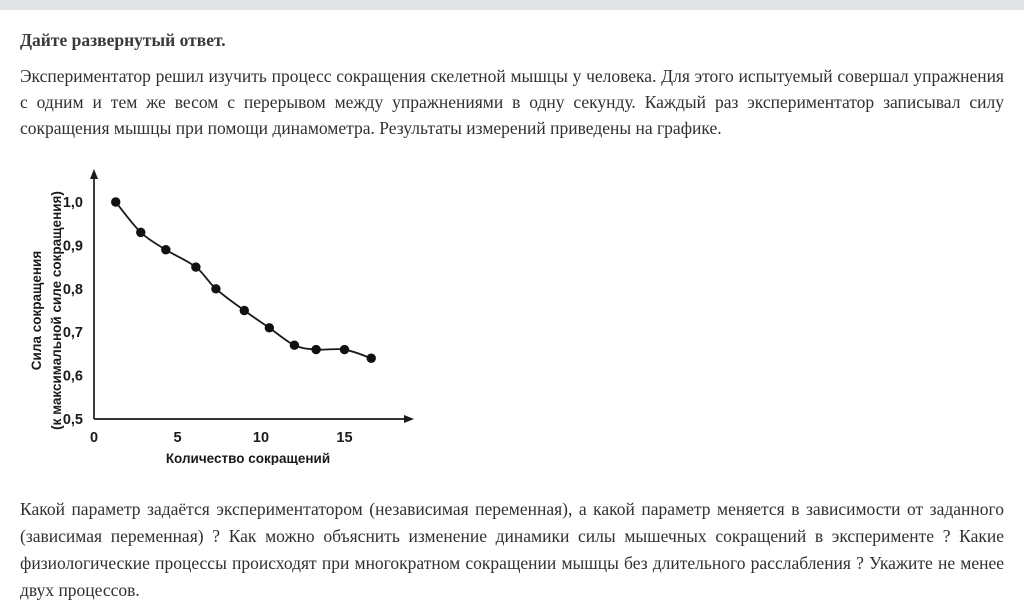 This screenshot has width=1024, height=610. What do you see at coordinates (73, 333) in the screenshot?
I see `y-tick-label: 0,7` at bounding box center [73, 333].